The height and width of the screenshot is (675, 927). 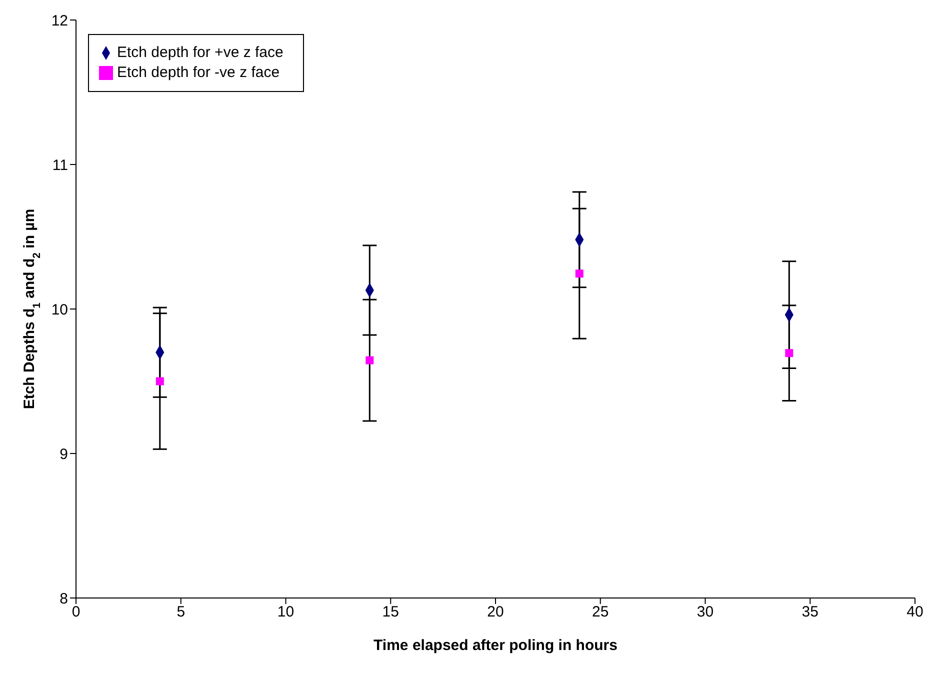 What do you see at coordinates (496, 645) in the screenshot?
I see `x-axis-title: Time elapsed after poling in hours` at bounding box center [496, 645].